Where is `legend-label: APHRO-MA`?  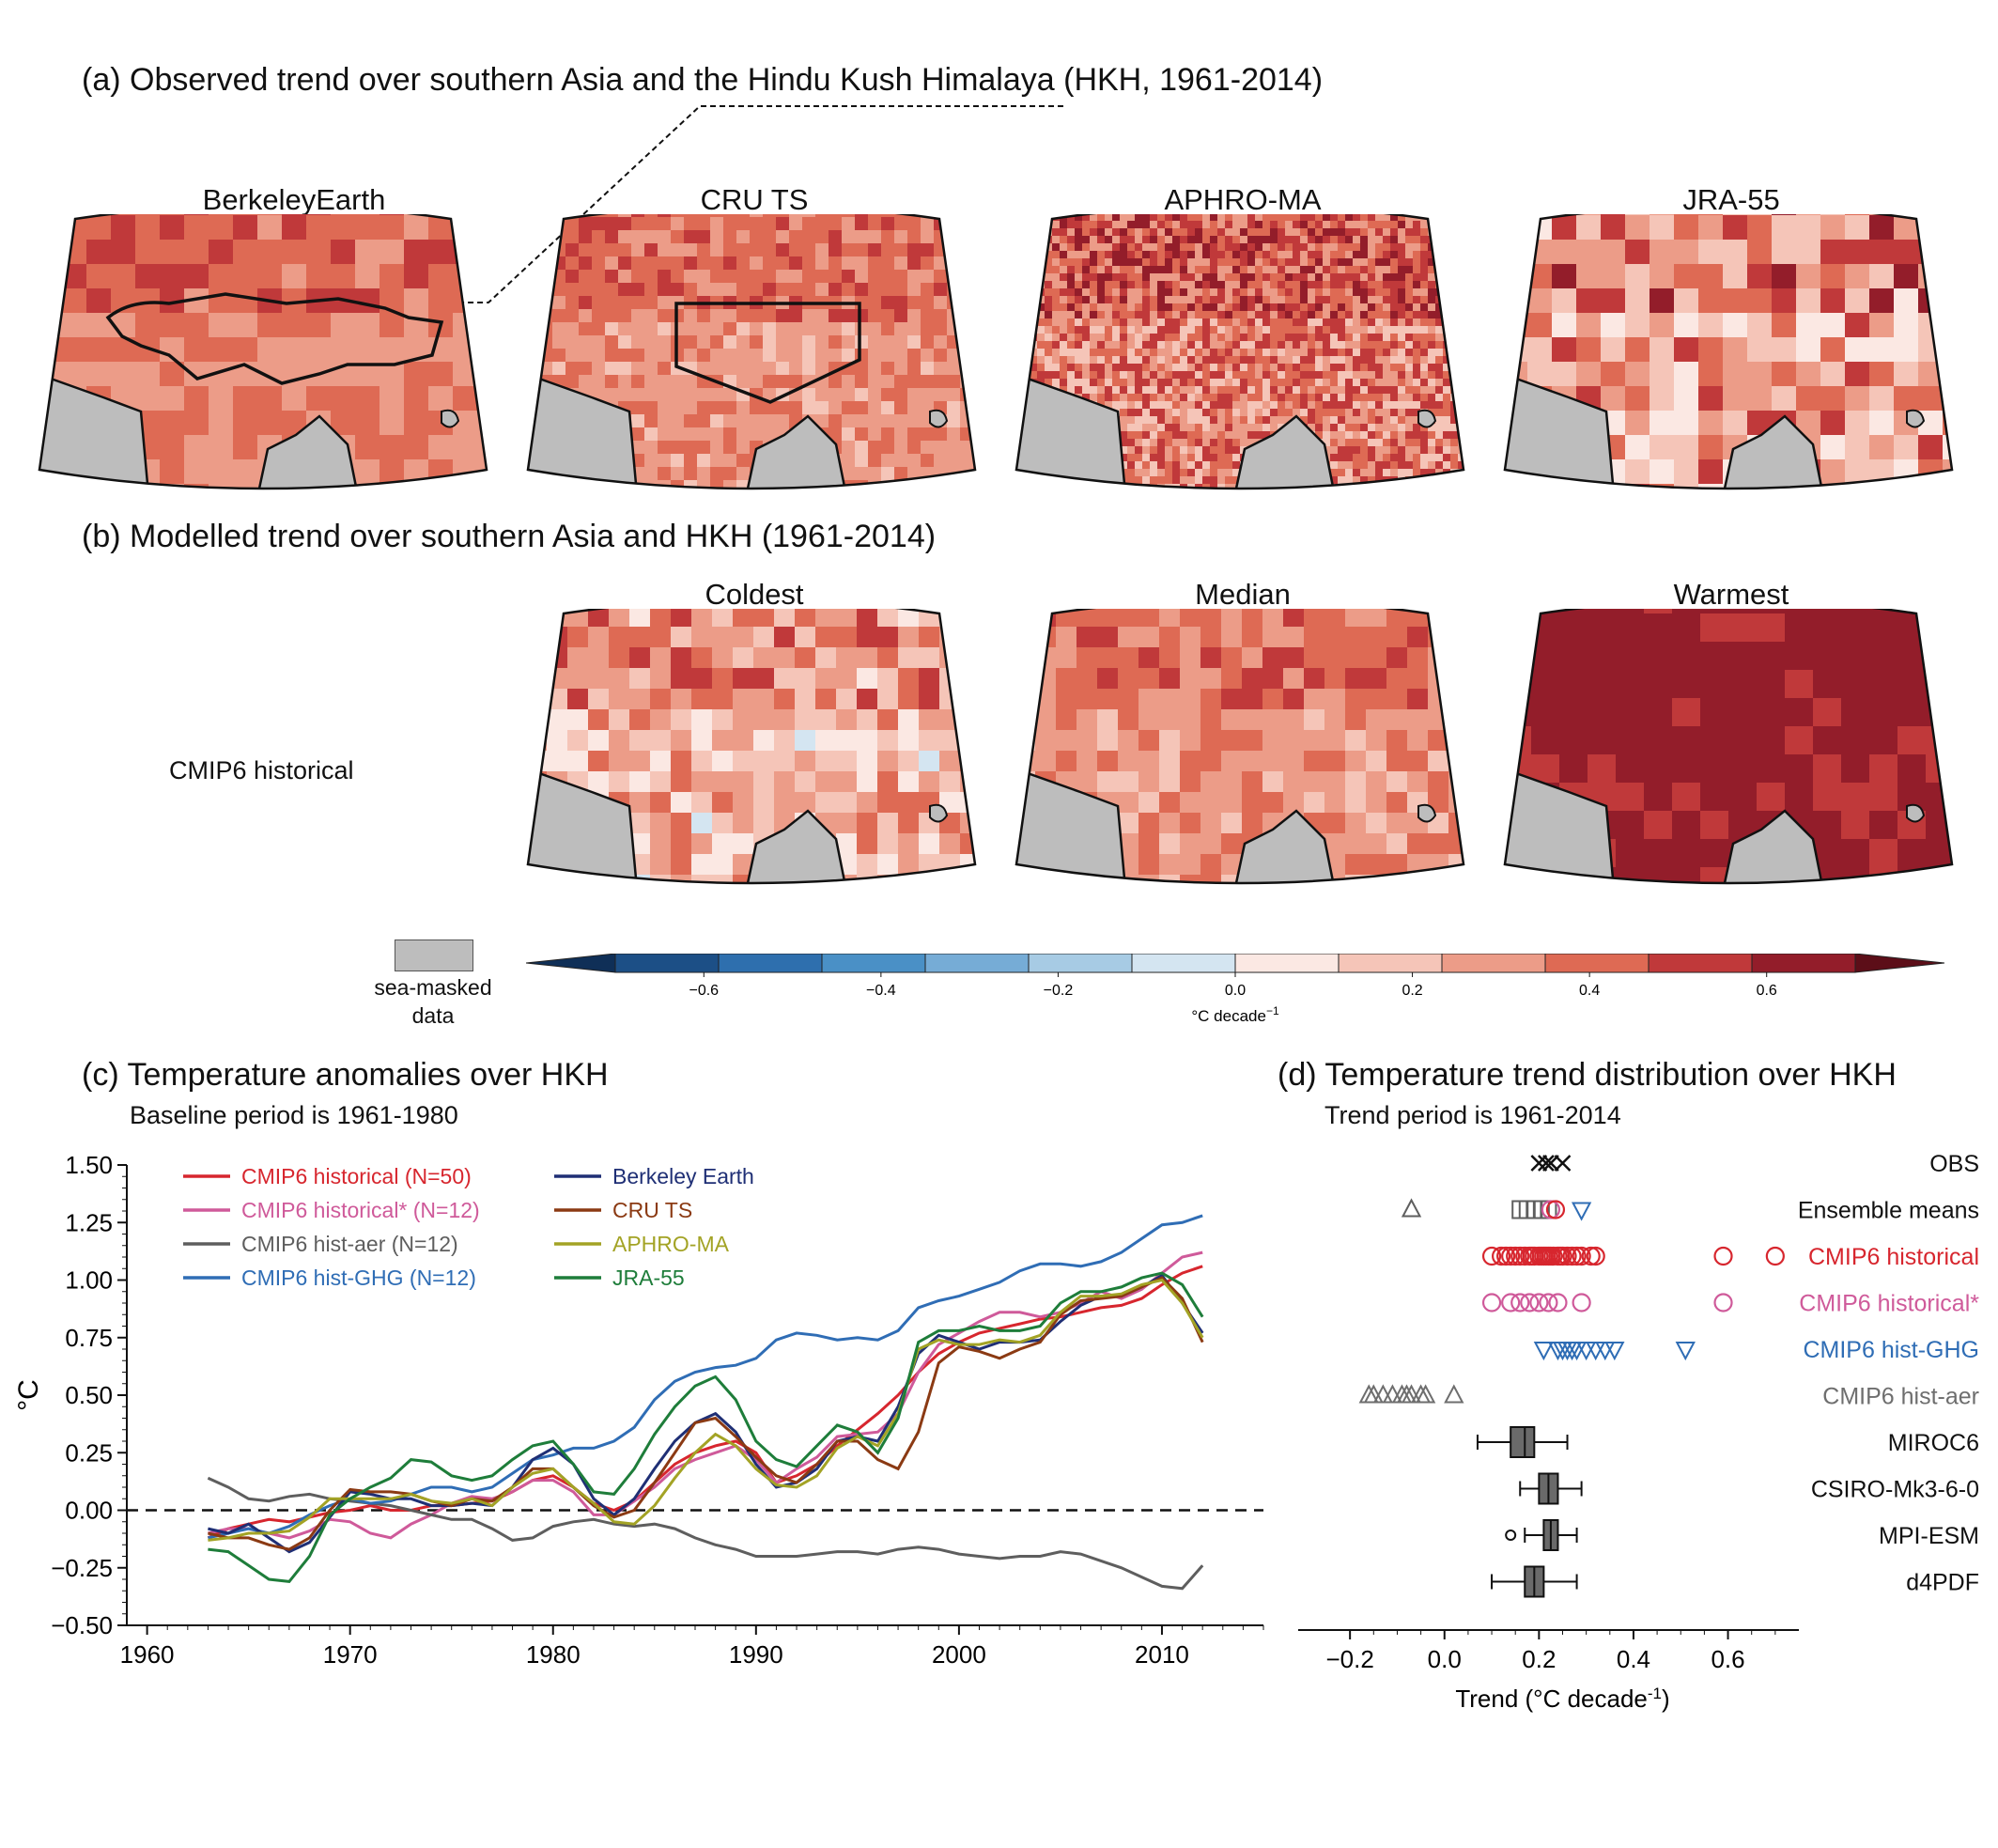 legend-label: APHRO-MA is located at coordinates (671, 1244).